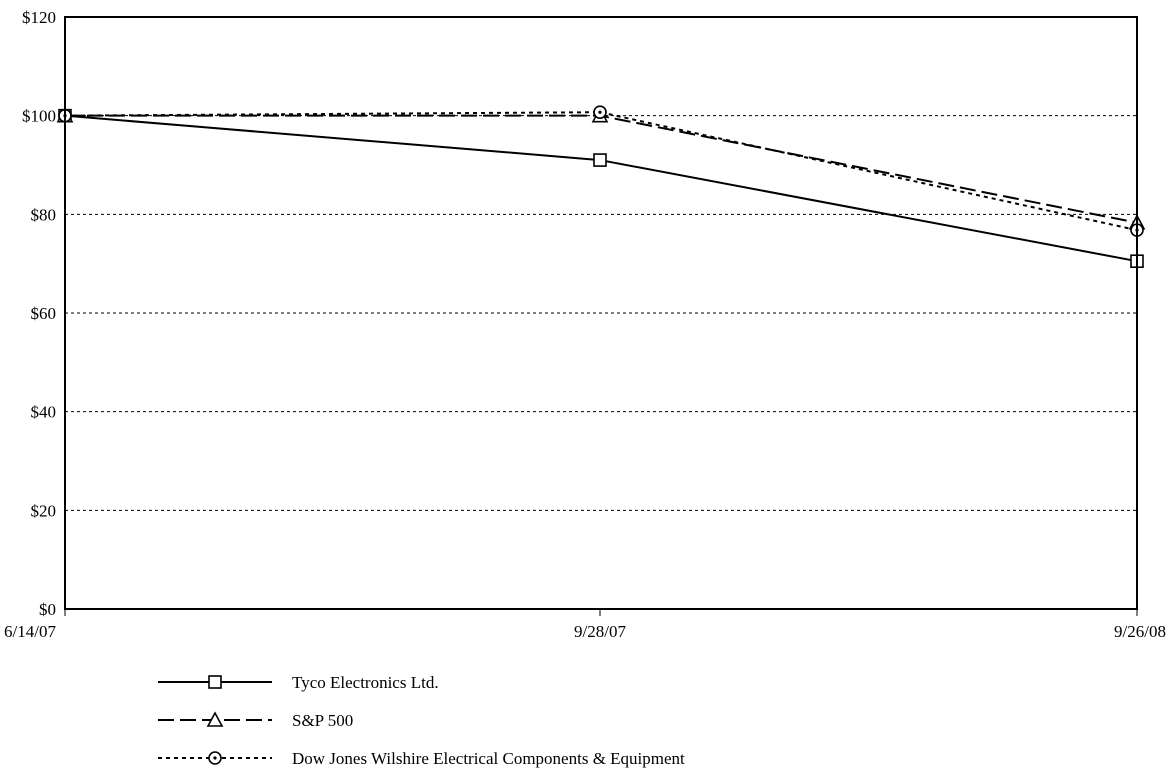 The width and height of the screenshot is (1170, 780). Describe the element at coordinates (322, 720) in the screenshot. I see `legend-label: S&P 500` at that location.